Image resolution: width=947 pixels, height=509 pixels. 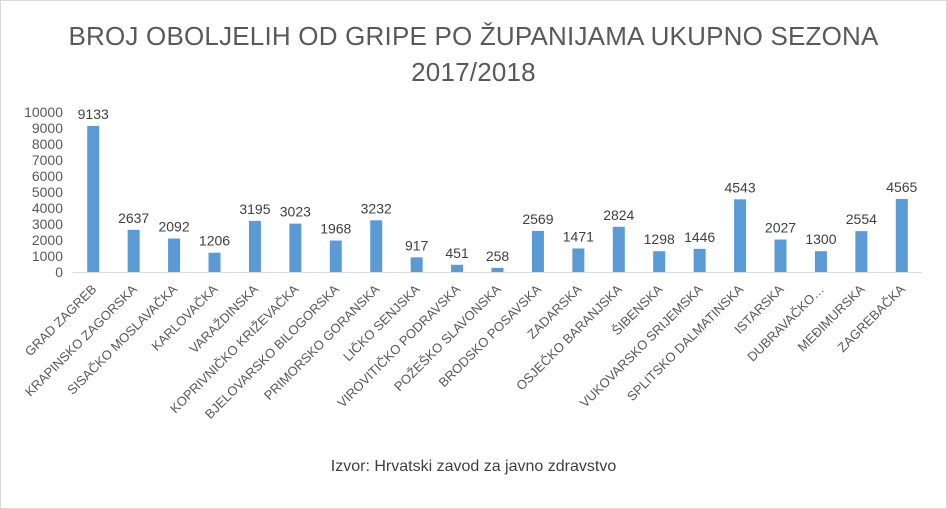 What do you see at coordinates (223, 318) in the screenshot?
I see `category-label: VARAŽDINSKA` at bounding box center [223, 318].